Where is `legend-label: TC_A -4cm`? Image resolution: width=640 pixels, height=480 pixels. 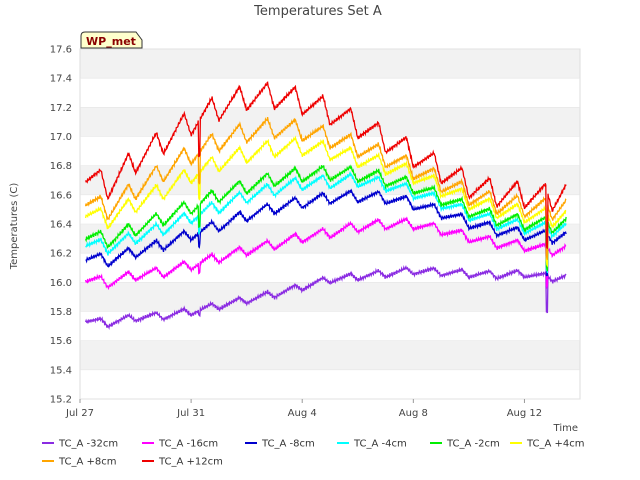 legend-label: TC_A -4cm is located at coordinates (380, 444).